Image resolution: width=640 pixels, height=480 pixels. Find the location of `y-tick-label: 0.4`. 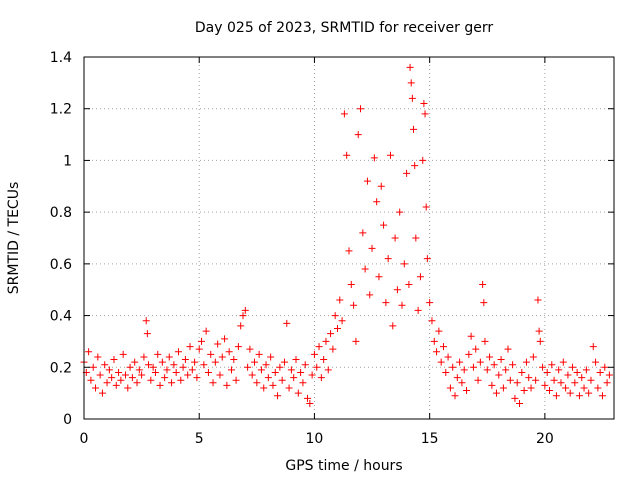

y-tick-label: 0.4 is located at coordinates (61, 317).